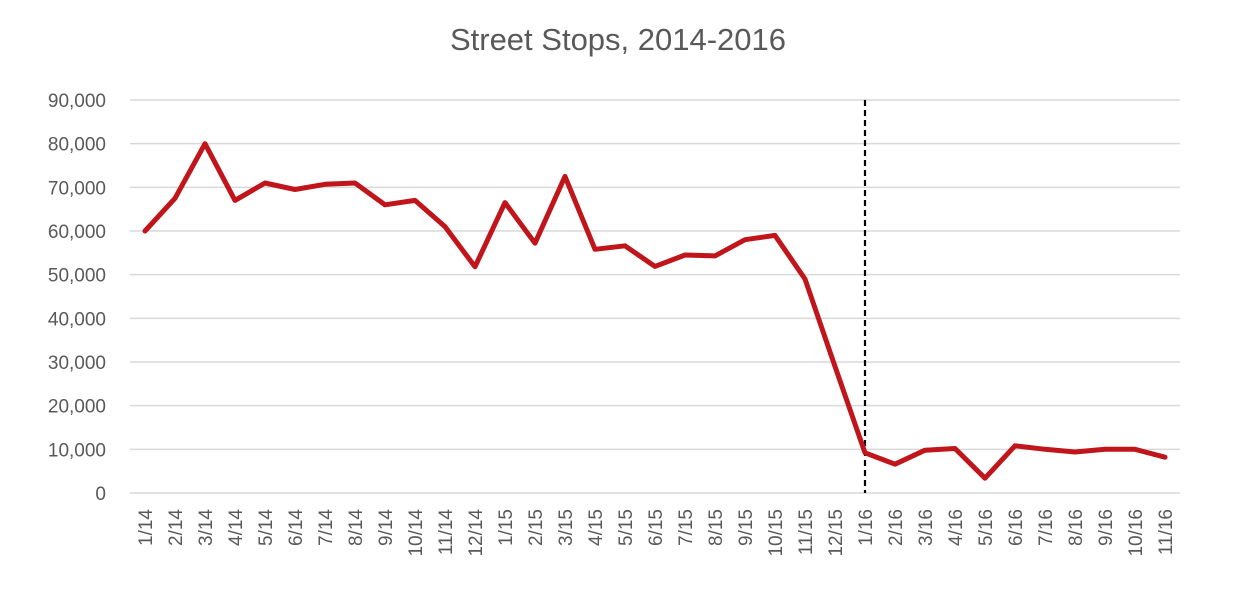 The image size is (1236, 610). I want to click on y-tick-label: 0, so click(100, 494).